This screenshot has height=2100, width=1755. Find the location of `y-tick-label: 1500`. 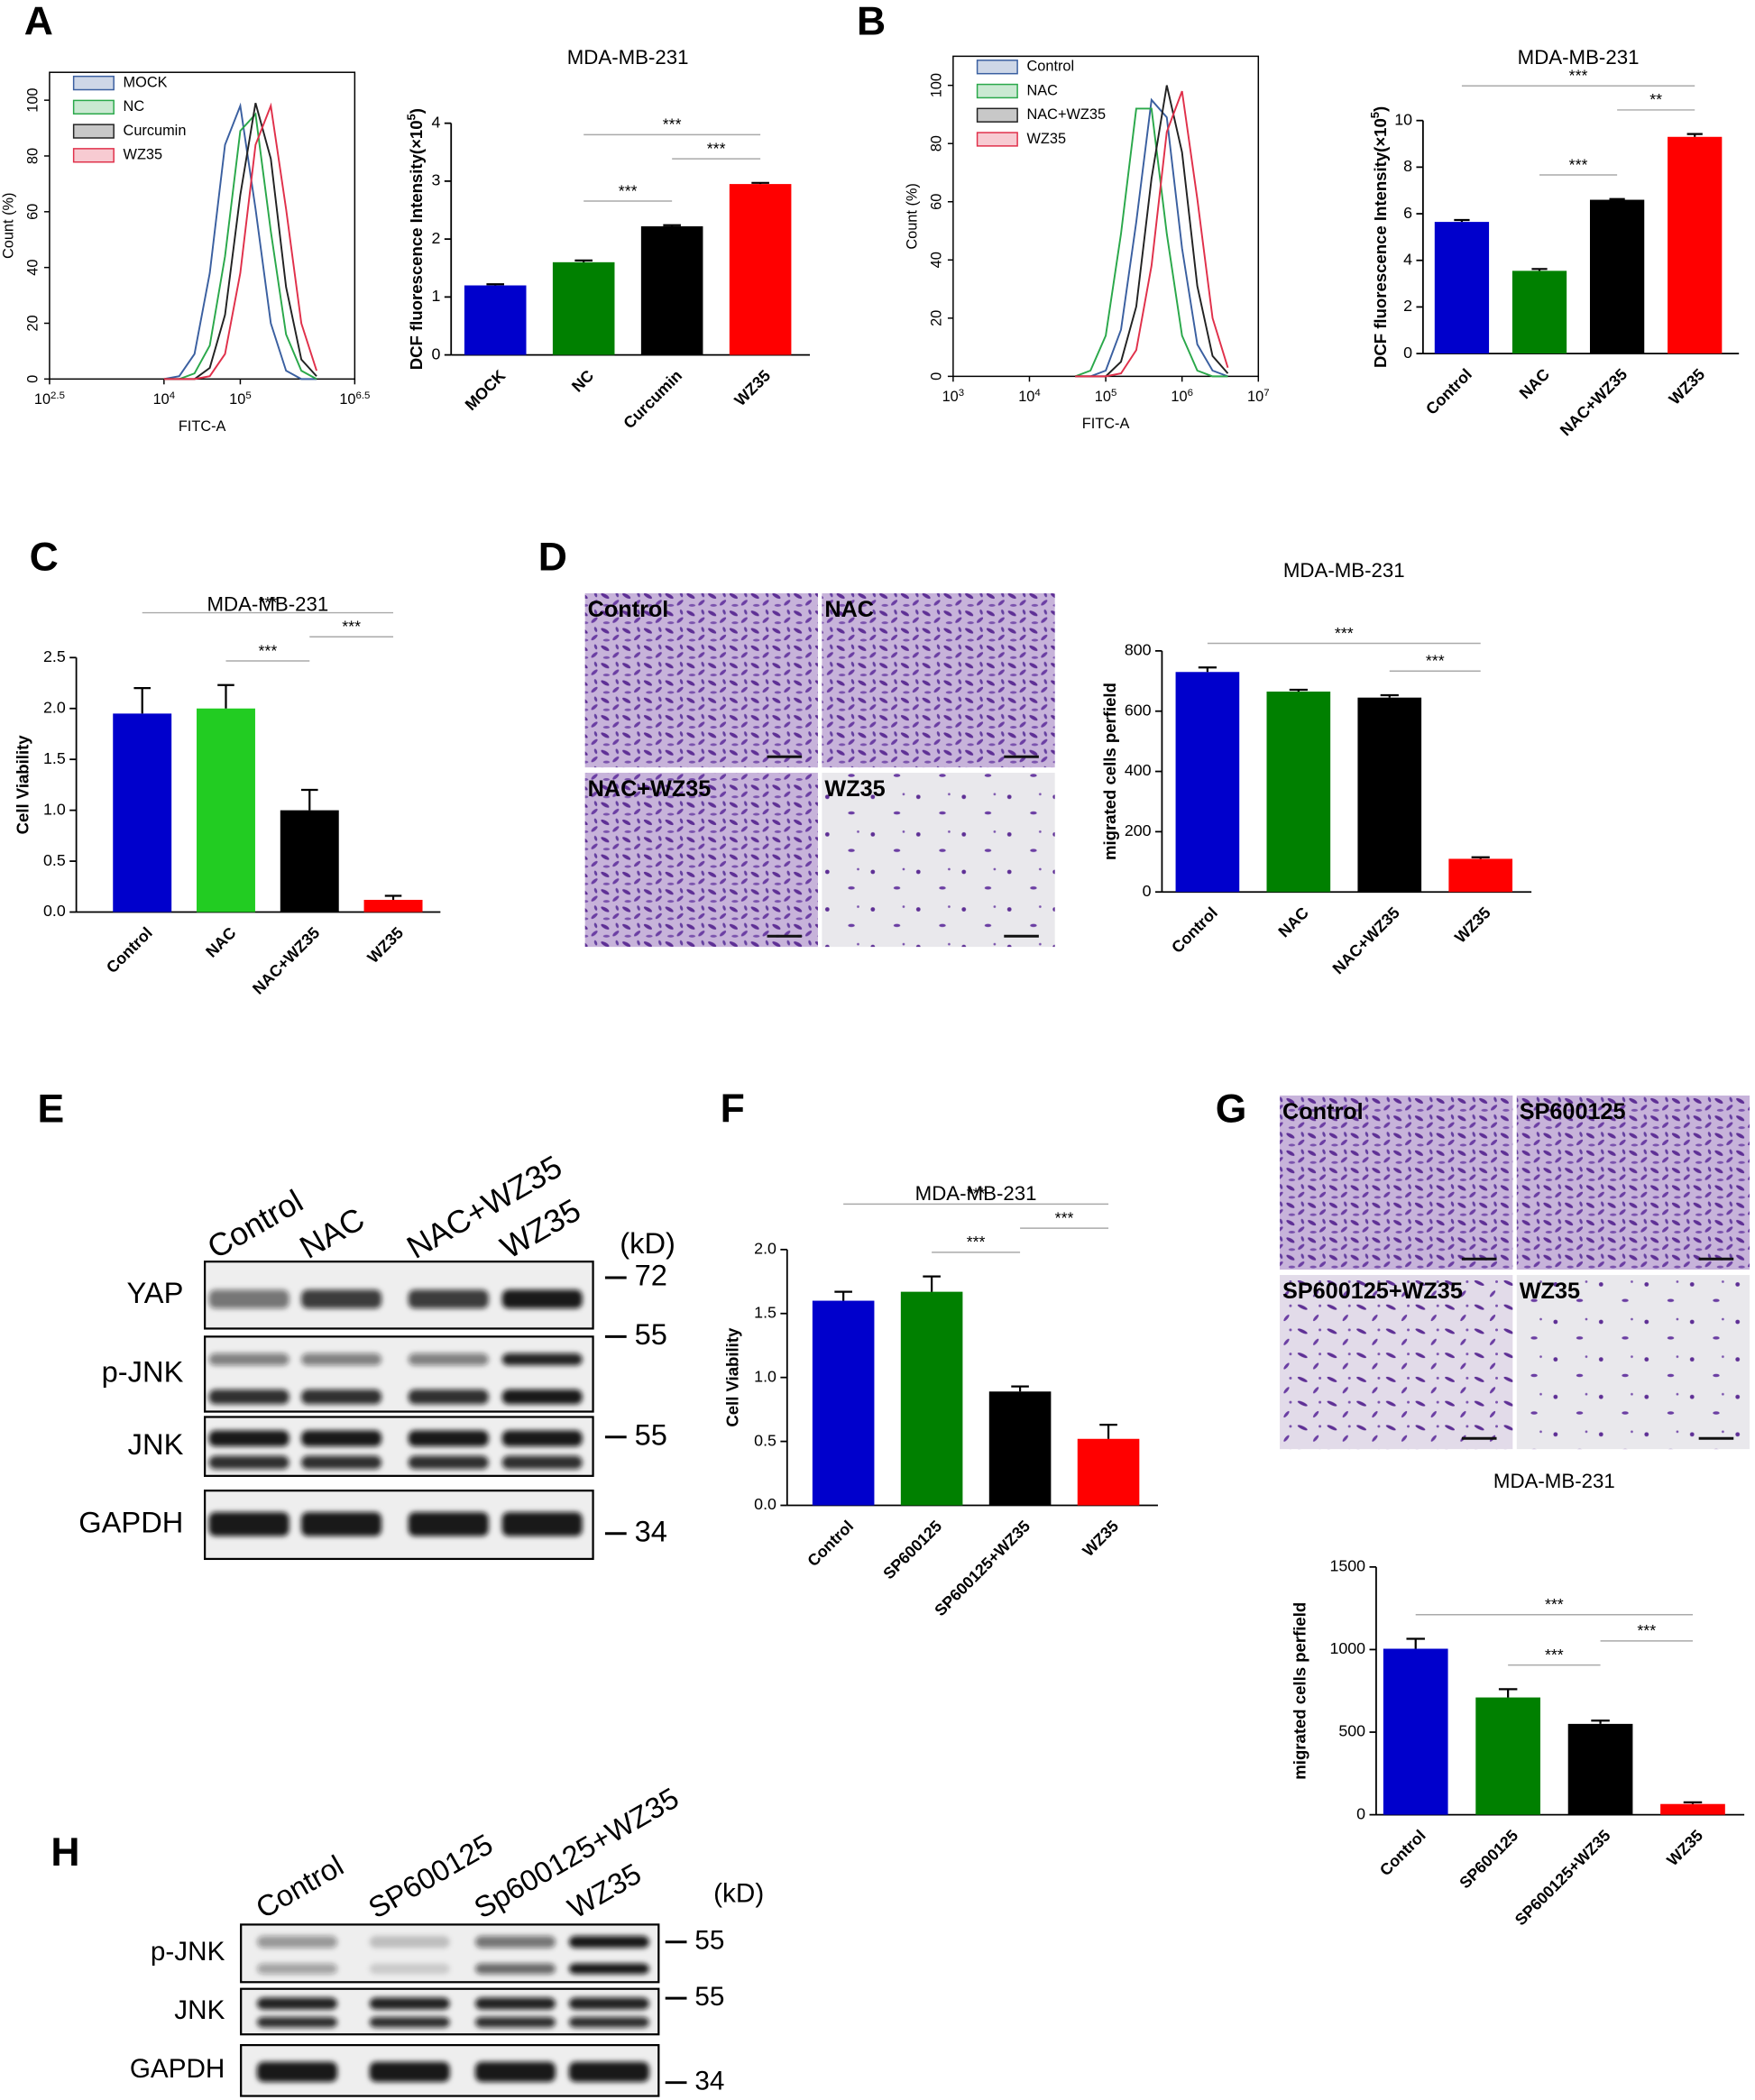

y-tick-label: 1500 is located at coordinates (1347, 1566).